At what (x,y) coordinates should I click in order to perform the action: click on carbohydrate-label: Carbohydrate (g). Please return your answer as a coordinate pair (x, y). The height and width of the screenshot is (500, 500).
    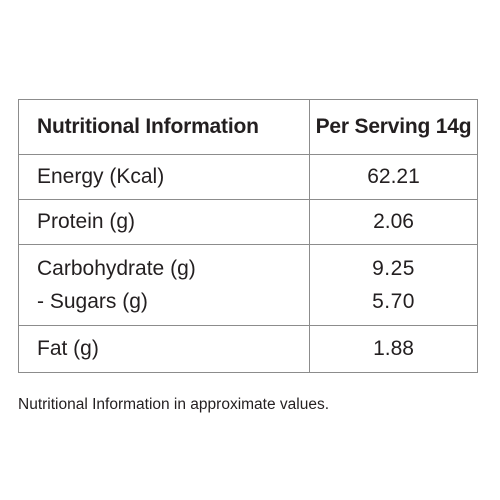
    Looking at the image, I should click on (116, 268).